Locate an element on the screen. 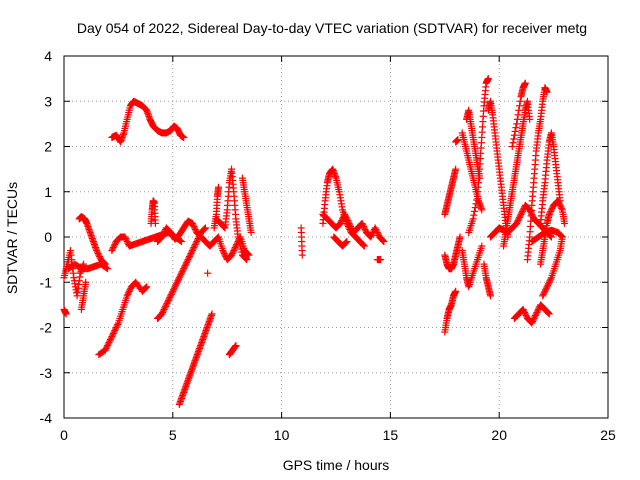  y-tick-label: 2 is located at coordinates (48, 147).